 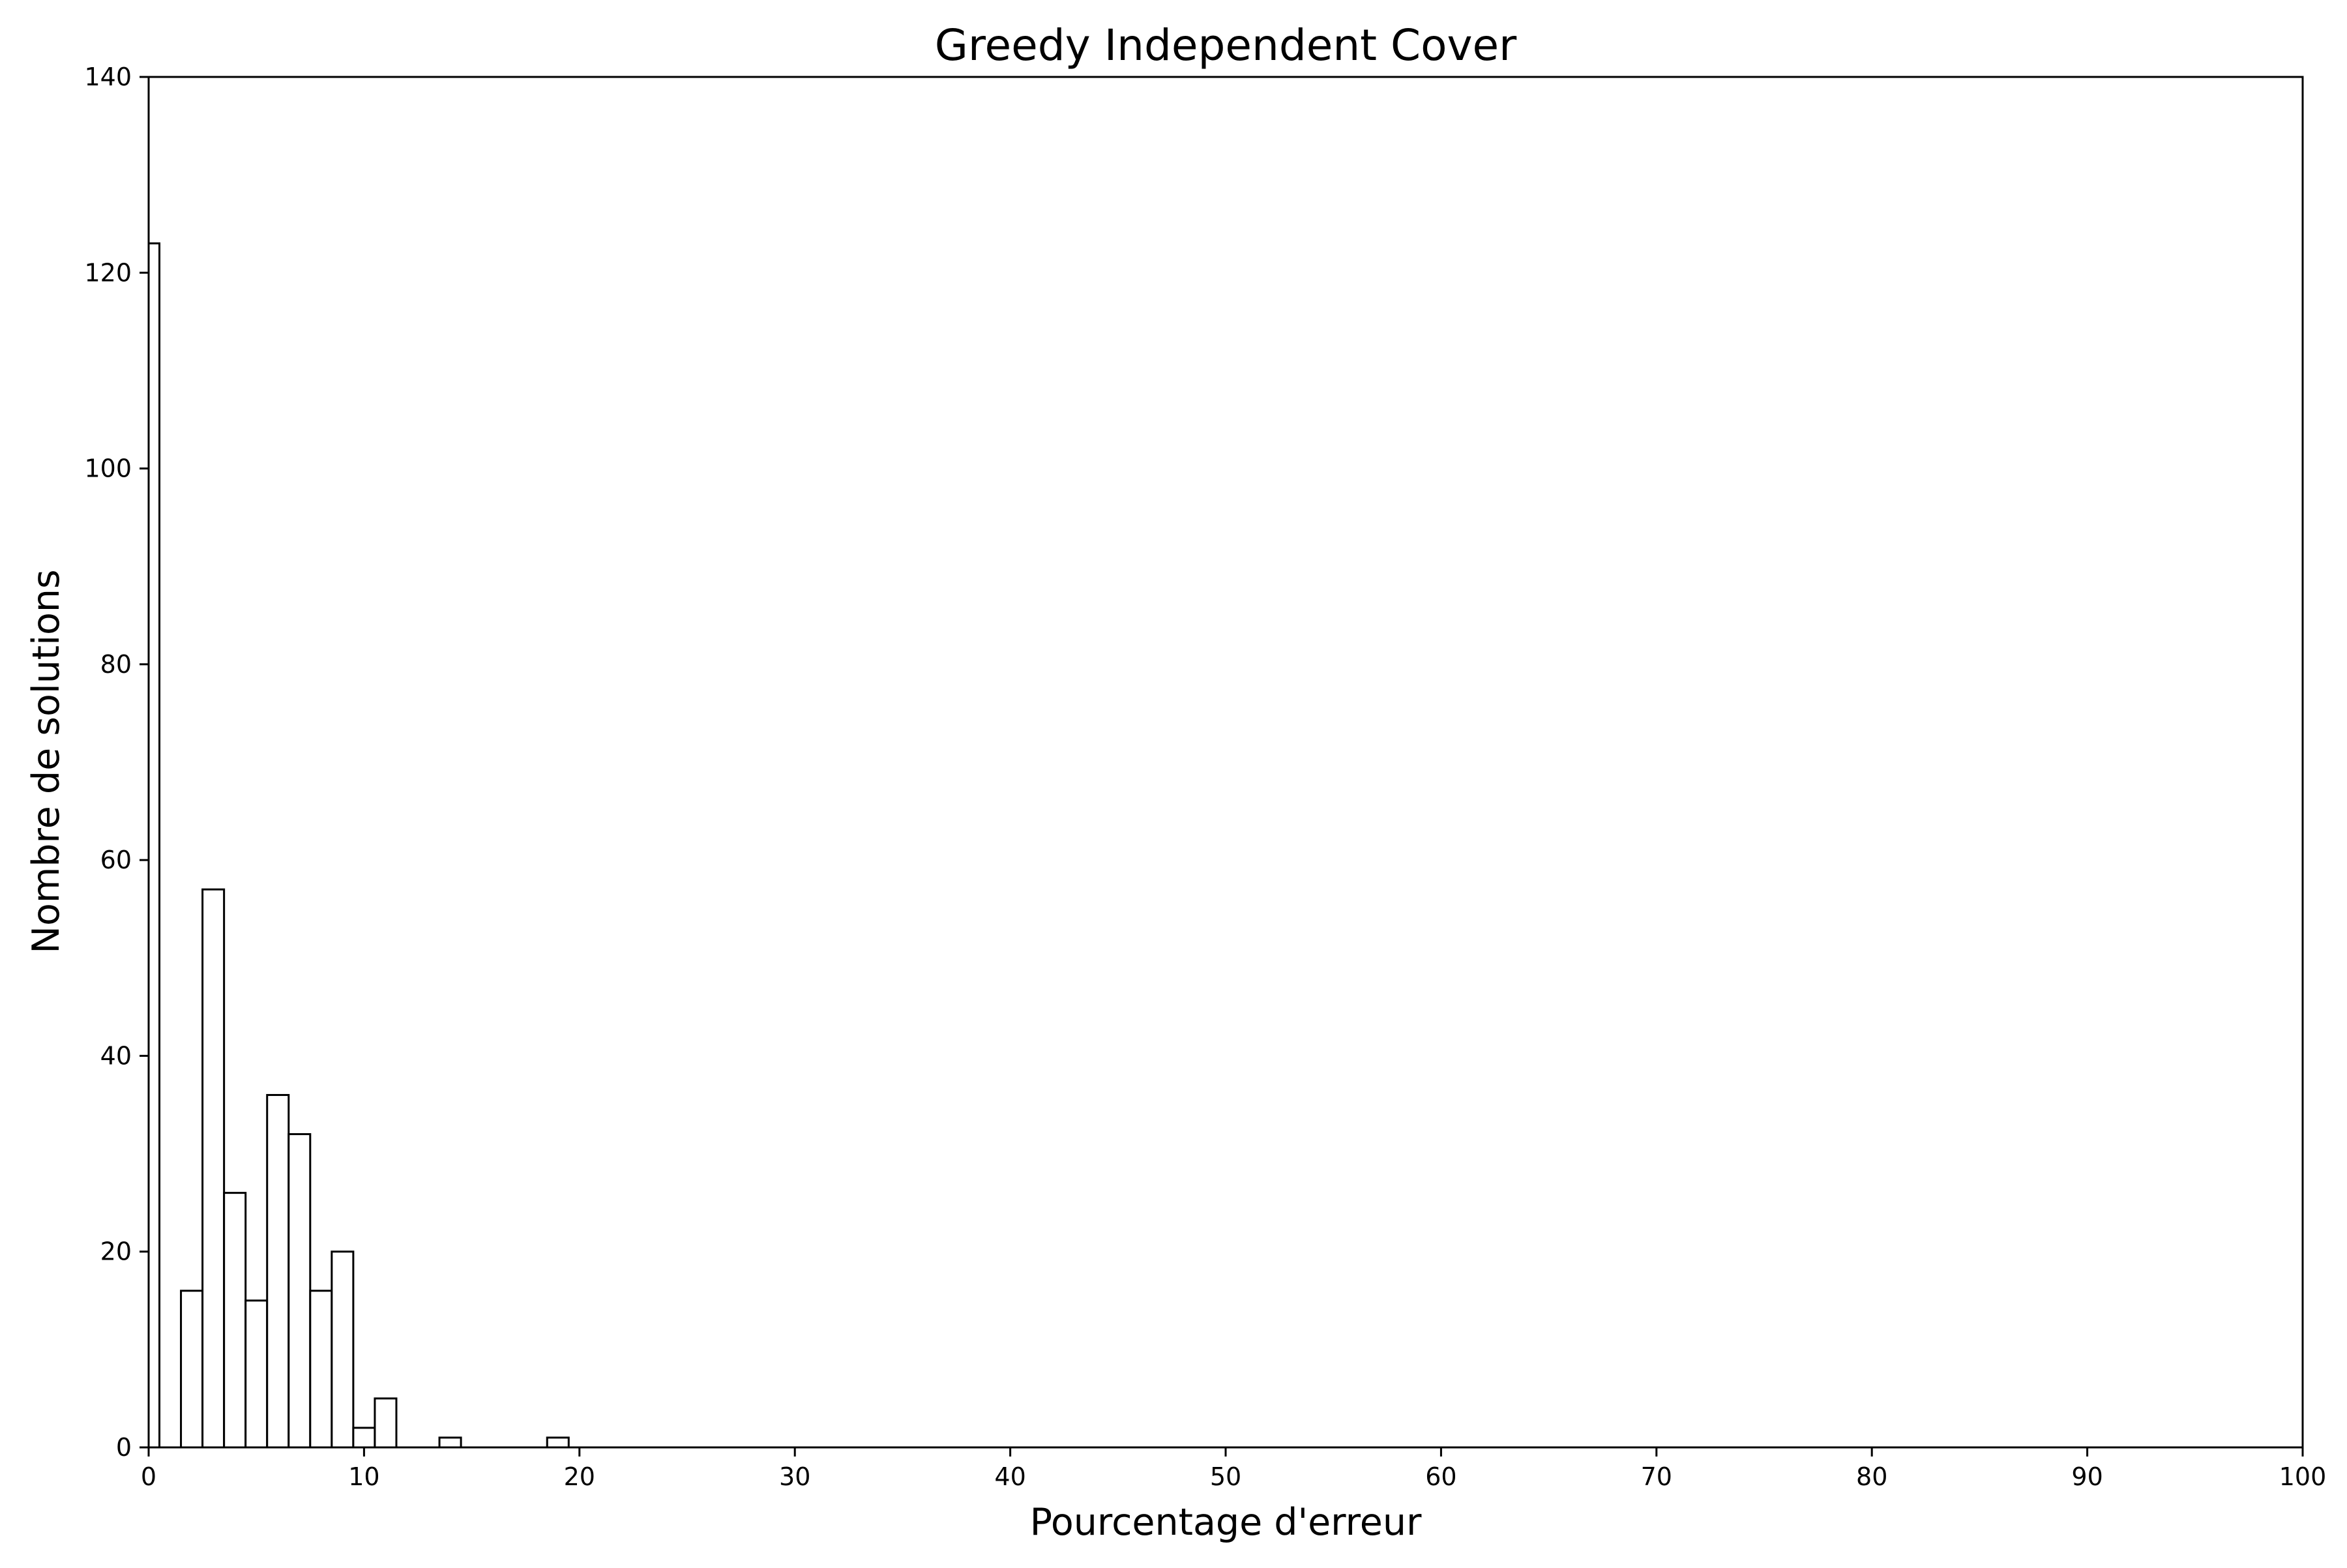 I want to click on x-tick-label-7: 70, so click(x=1656, y=1476).